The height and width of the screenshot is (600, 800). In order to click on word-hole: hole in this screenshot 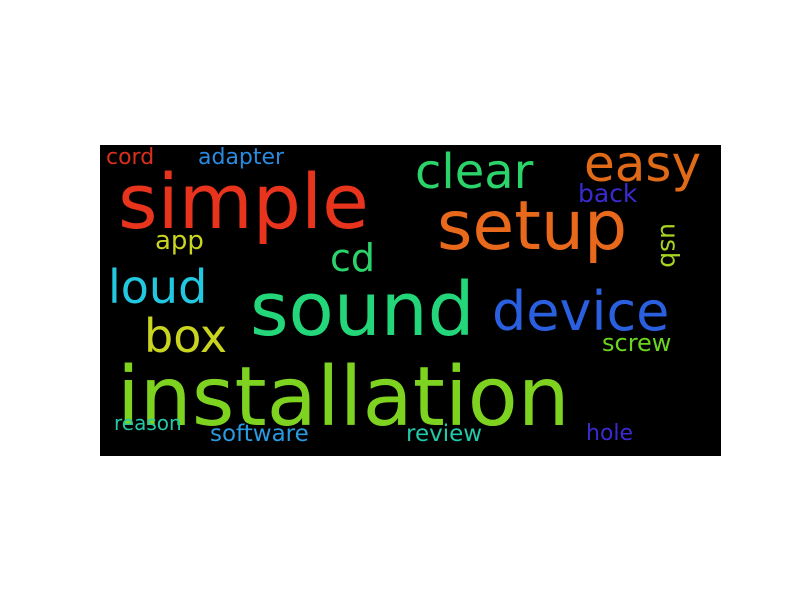, I will do `click(610, 433)`.